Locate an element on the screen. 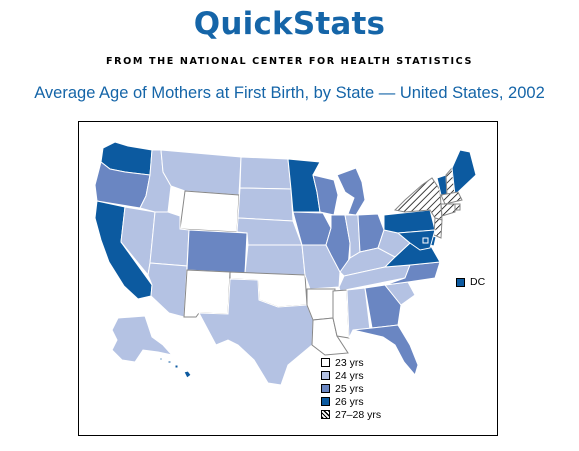 Image resolution: width=579 pixels, height=451 pixels. state-az is located at coordinates (167, 290).